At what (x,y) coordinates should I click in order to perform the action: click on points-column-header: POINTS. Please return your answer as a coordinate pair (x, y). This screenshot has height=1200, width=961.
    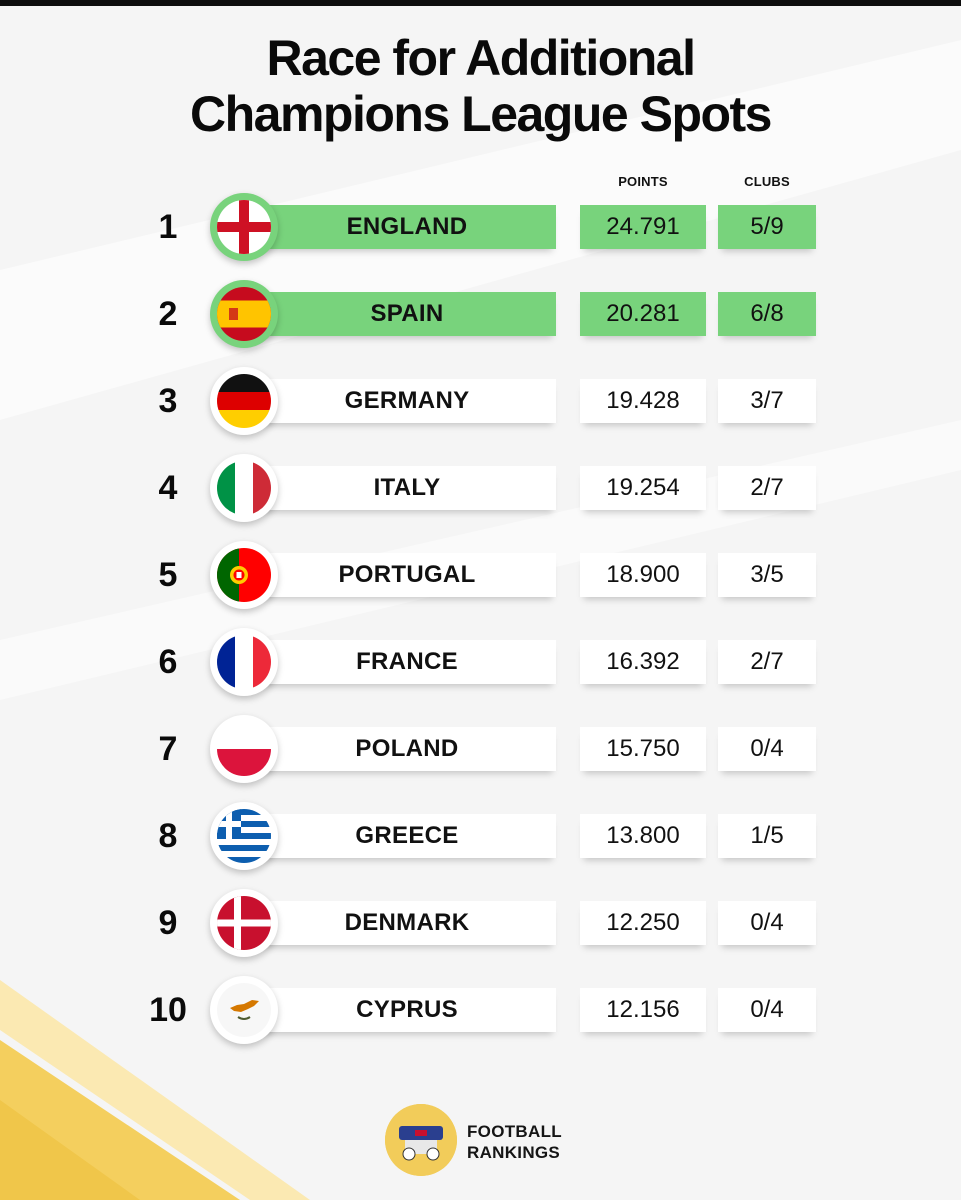
    Looking at the image, I should click on (643, 181).